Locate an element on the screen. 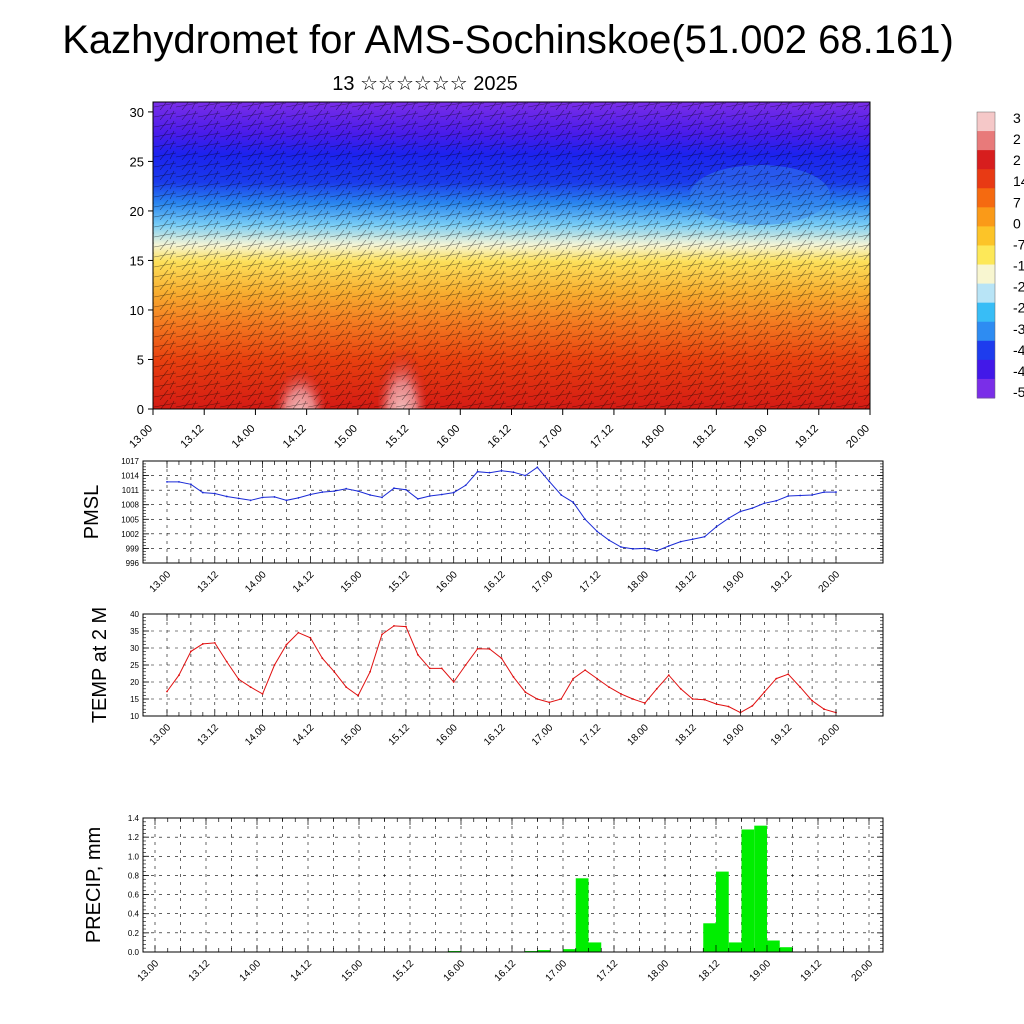  y-tick-label: 30 is located at coordinates (137, 112).